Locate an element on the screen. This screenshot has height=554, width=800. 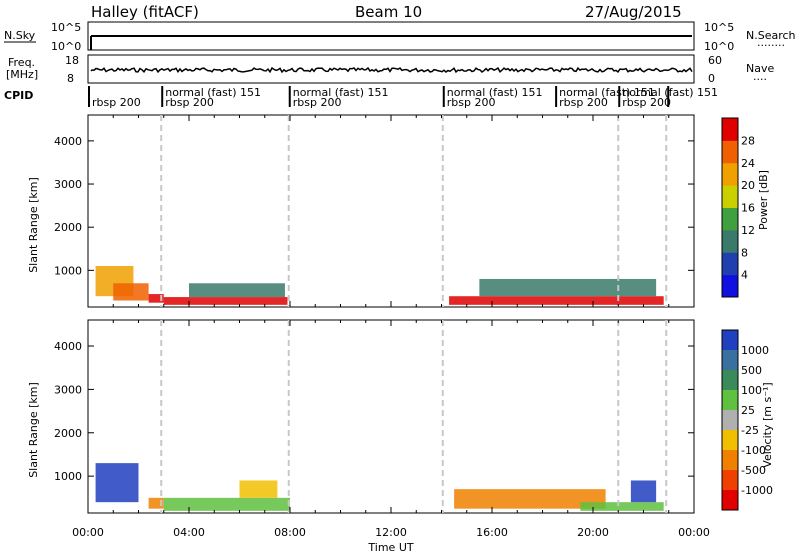
nsky-right-tick-bottom: 10^0 is located at coordinates (719, 46).